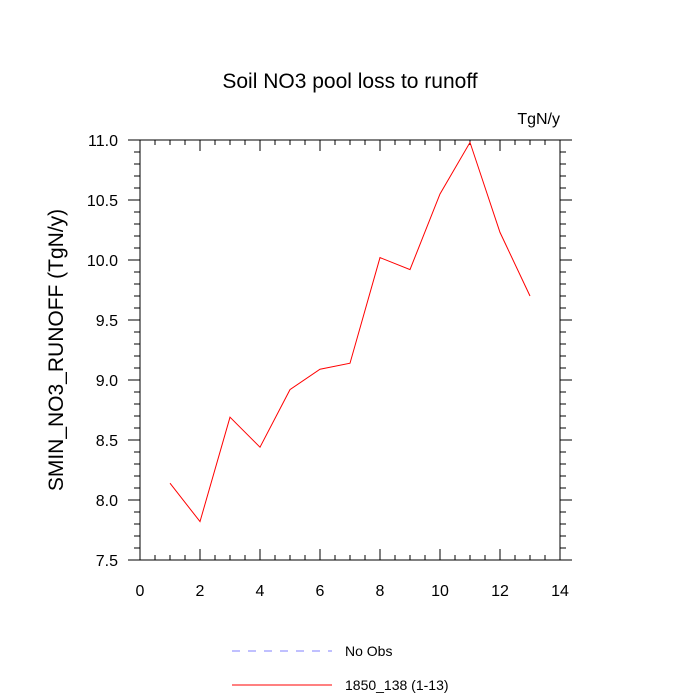 The width and height of the screenshot is (700, 700). Describe the element at coordinates (107, 501) in the screenshot. I see `y-tick-label: 8.0` at that location.